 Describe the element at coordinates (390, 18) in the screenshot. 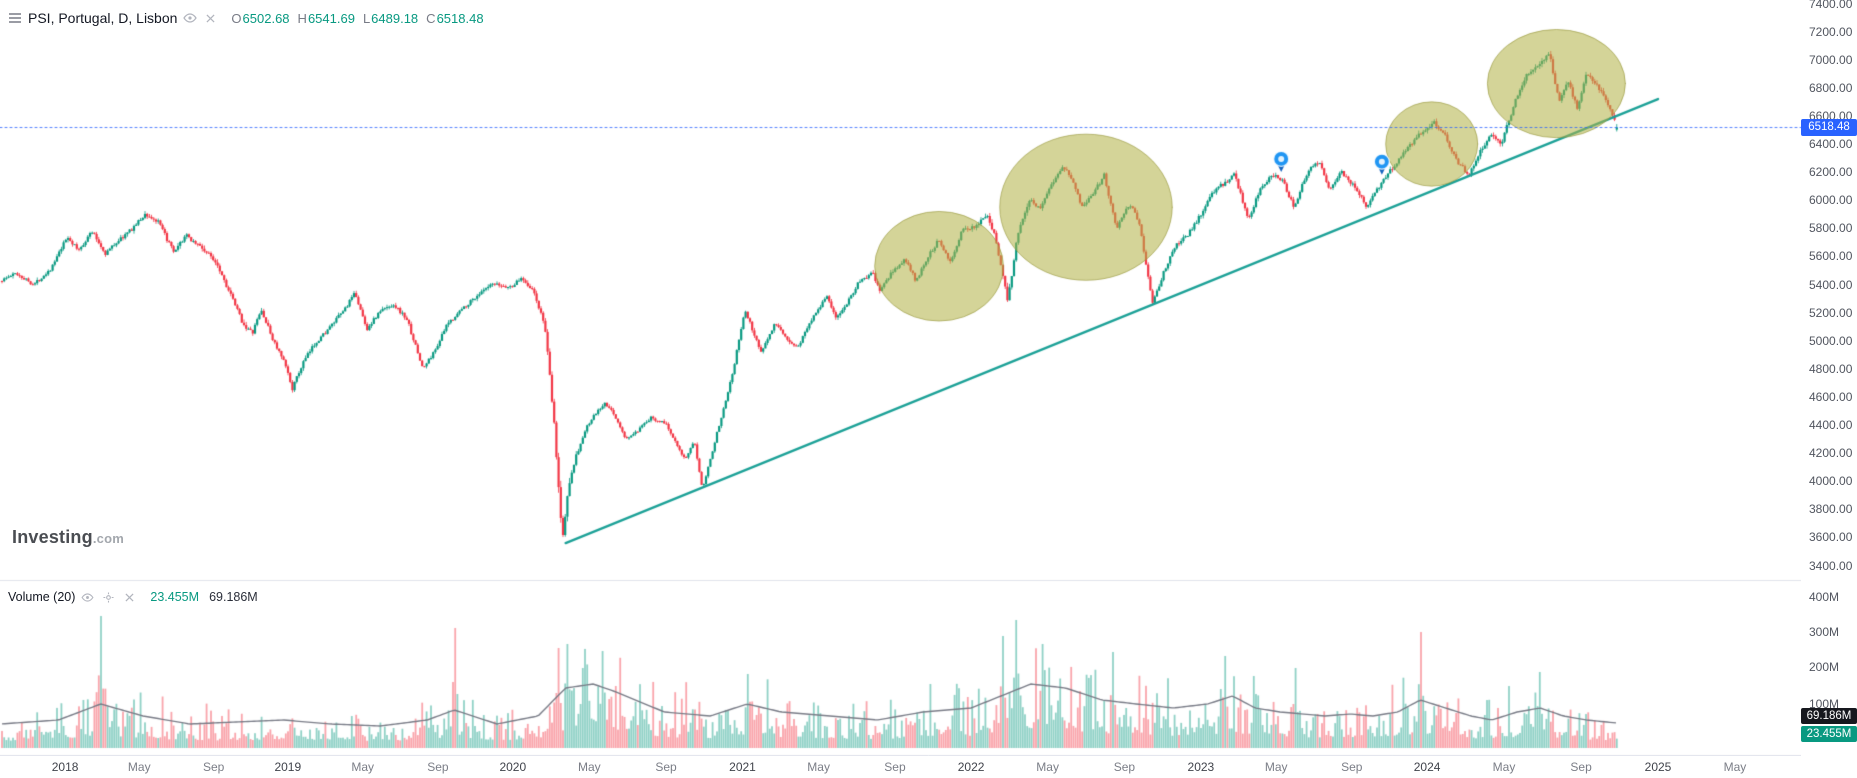

I see `ohlc-low: L6489.18` at that location.